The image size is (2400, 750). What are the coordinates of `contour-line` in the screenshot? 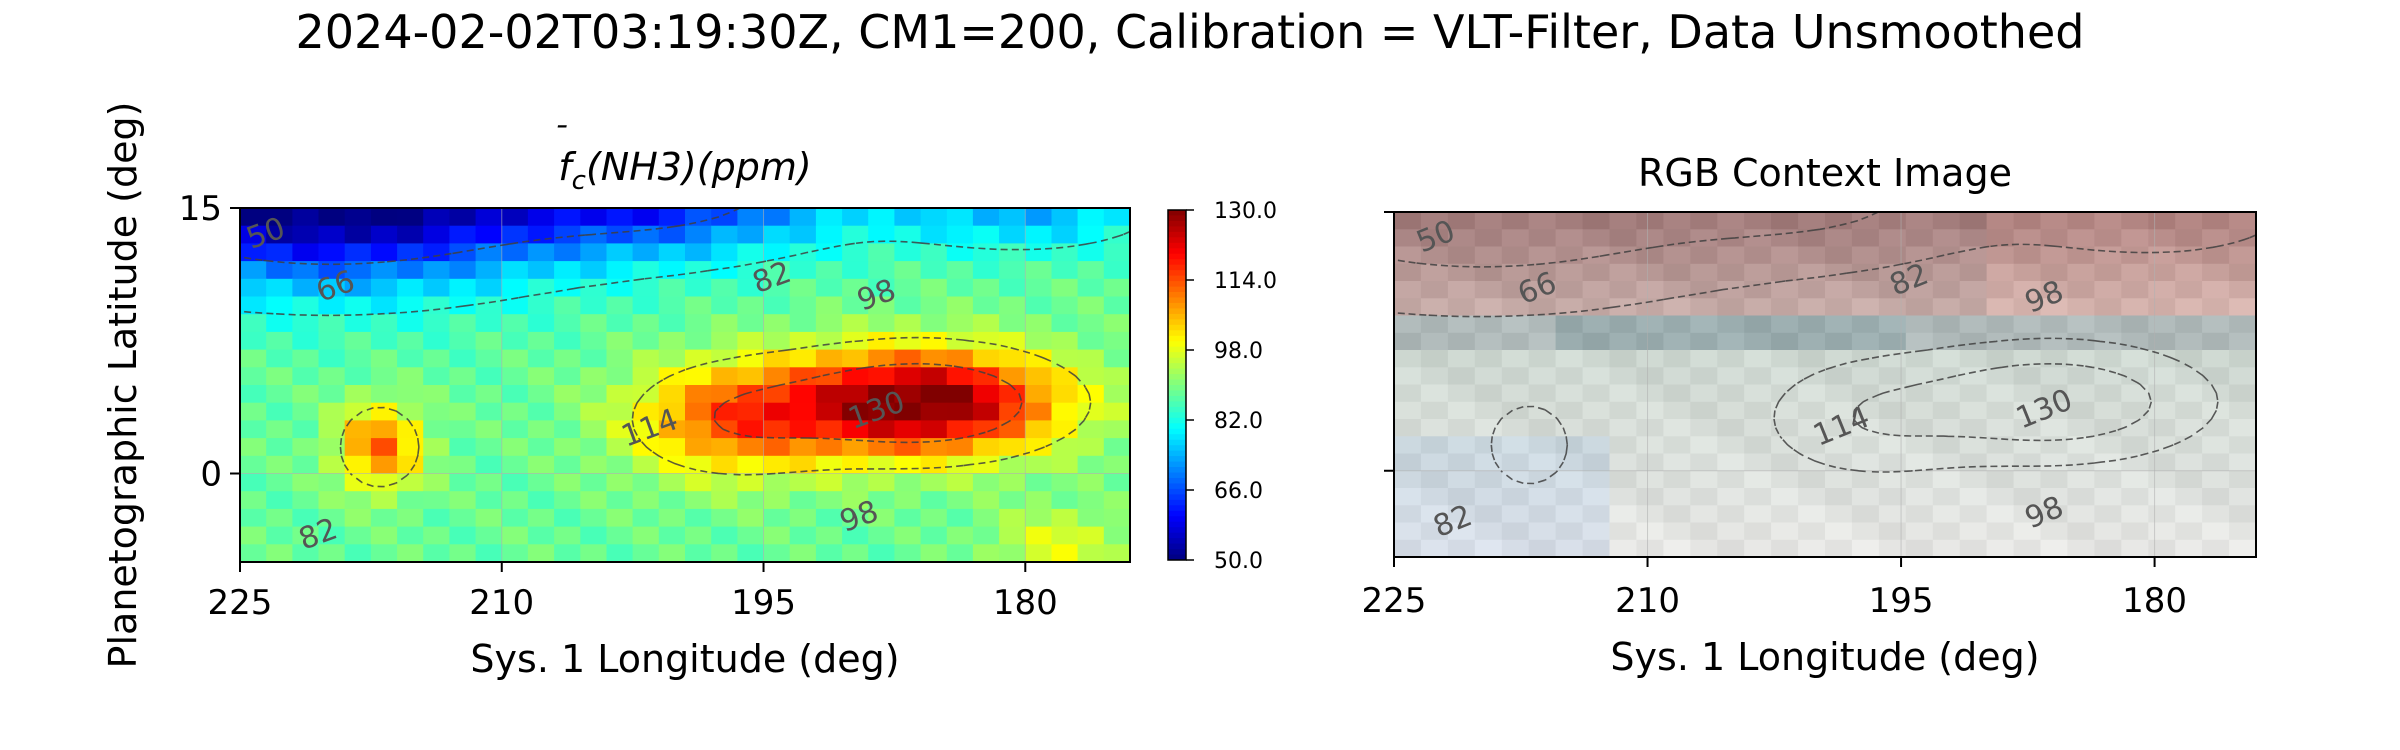 It's located at (1825, 276).